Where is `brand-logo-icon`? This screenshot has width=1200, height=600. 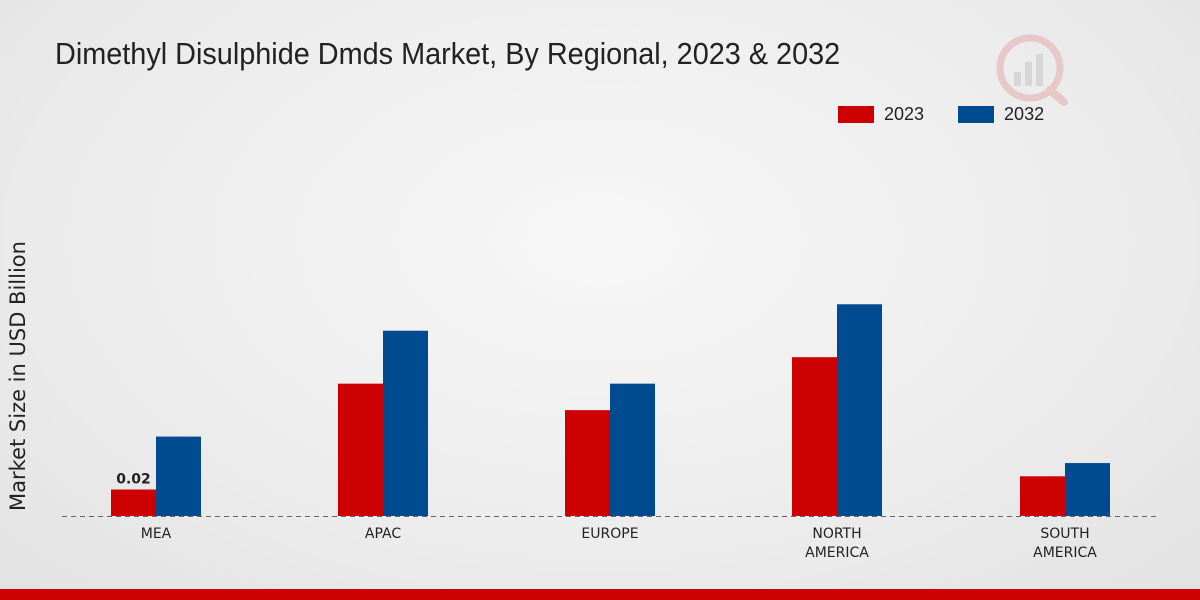 brand-logo-icon is located at coordinates (1032, 70).